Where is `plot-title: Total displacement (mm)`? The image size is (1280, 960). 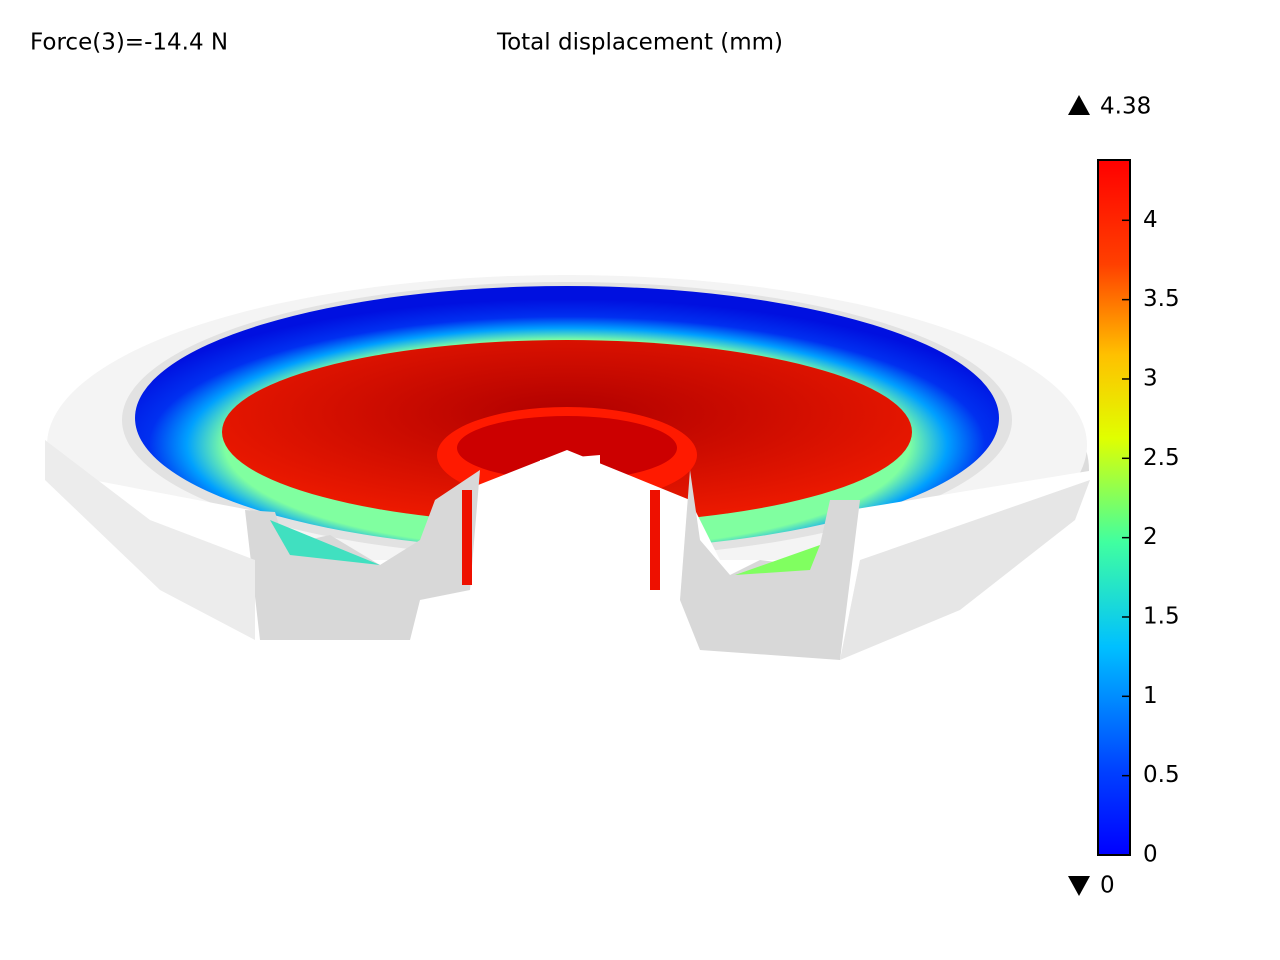
plot-title: Total displacement (mm) is located at coordinates (639, 43).